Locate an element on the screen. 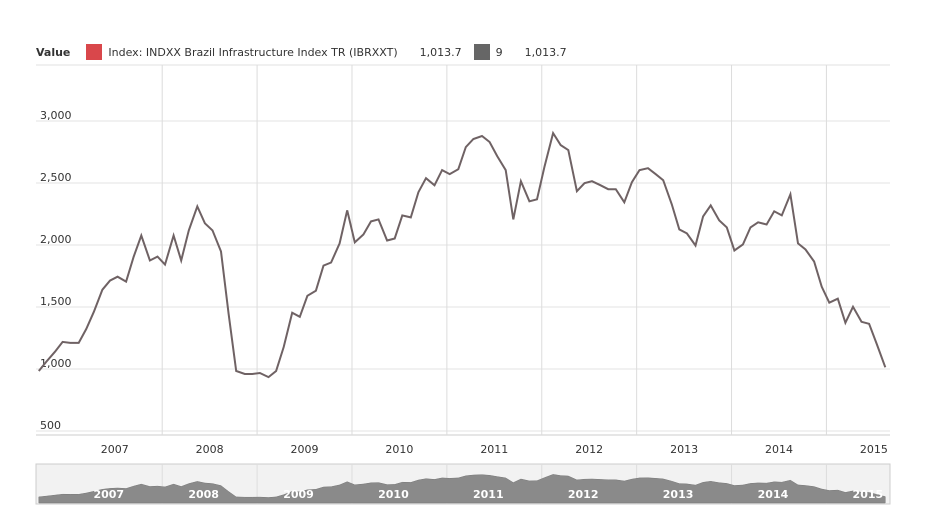 The image size is (935, 524). legend-label: 9 is located at coordinates (499, 52).